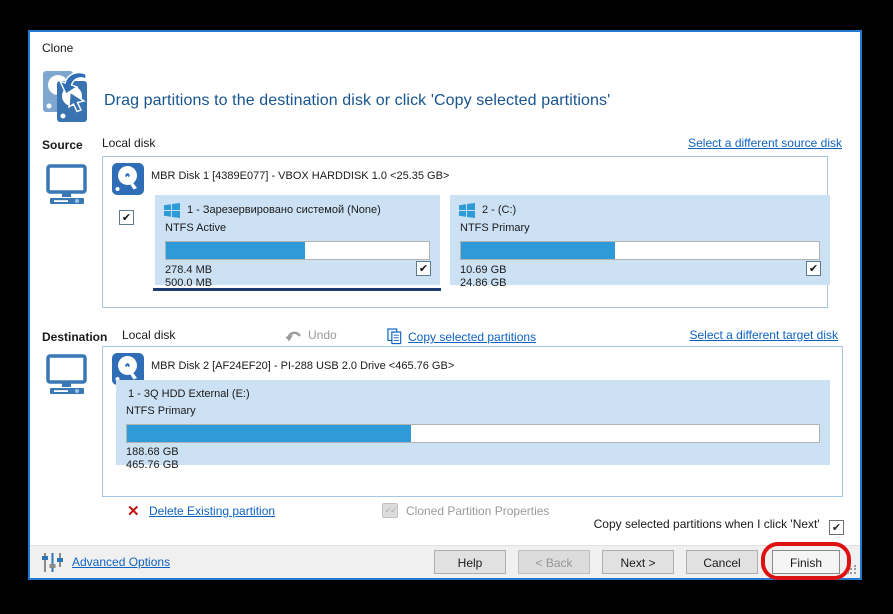  What do you see at coordinates (390, 510) in the screenshot?
I see `cloned-properties-icon` at bounding box center [390, 510].